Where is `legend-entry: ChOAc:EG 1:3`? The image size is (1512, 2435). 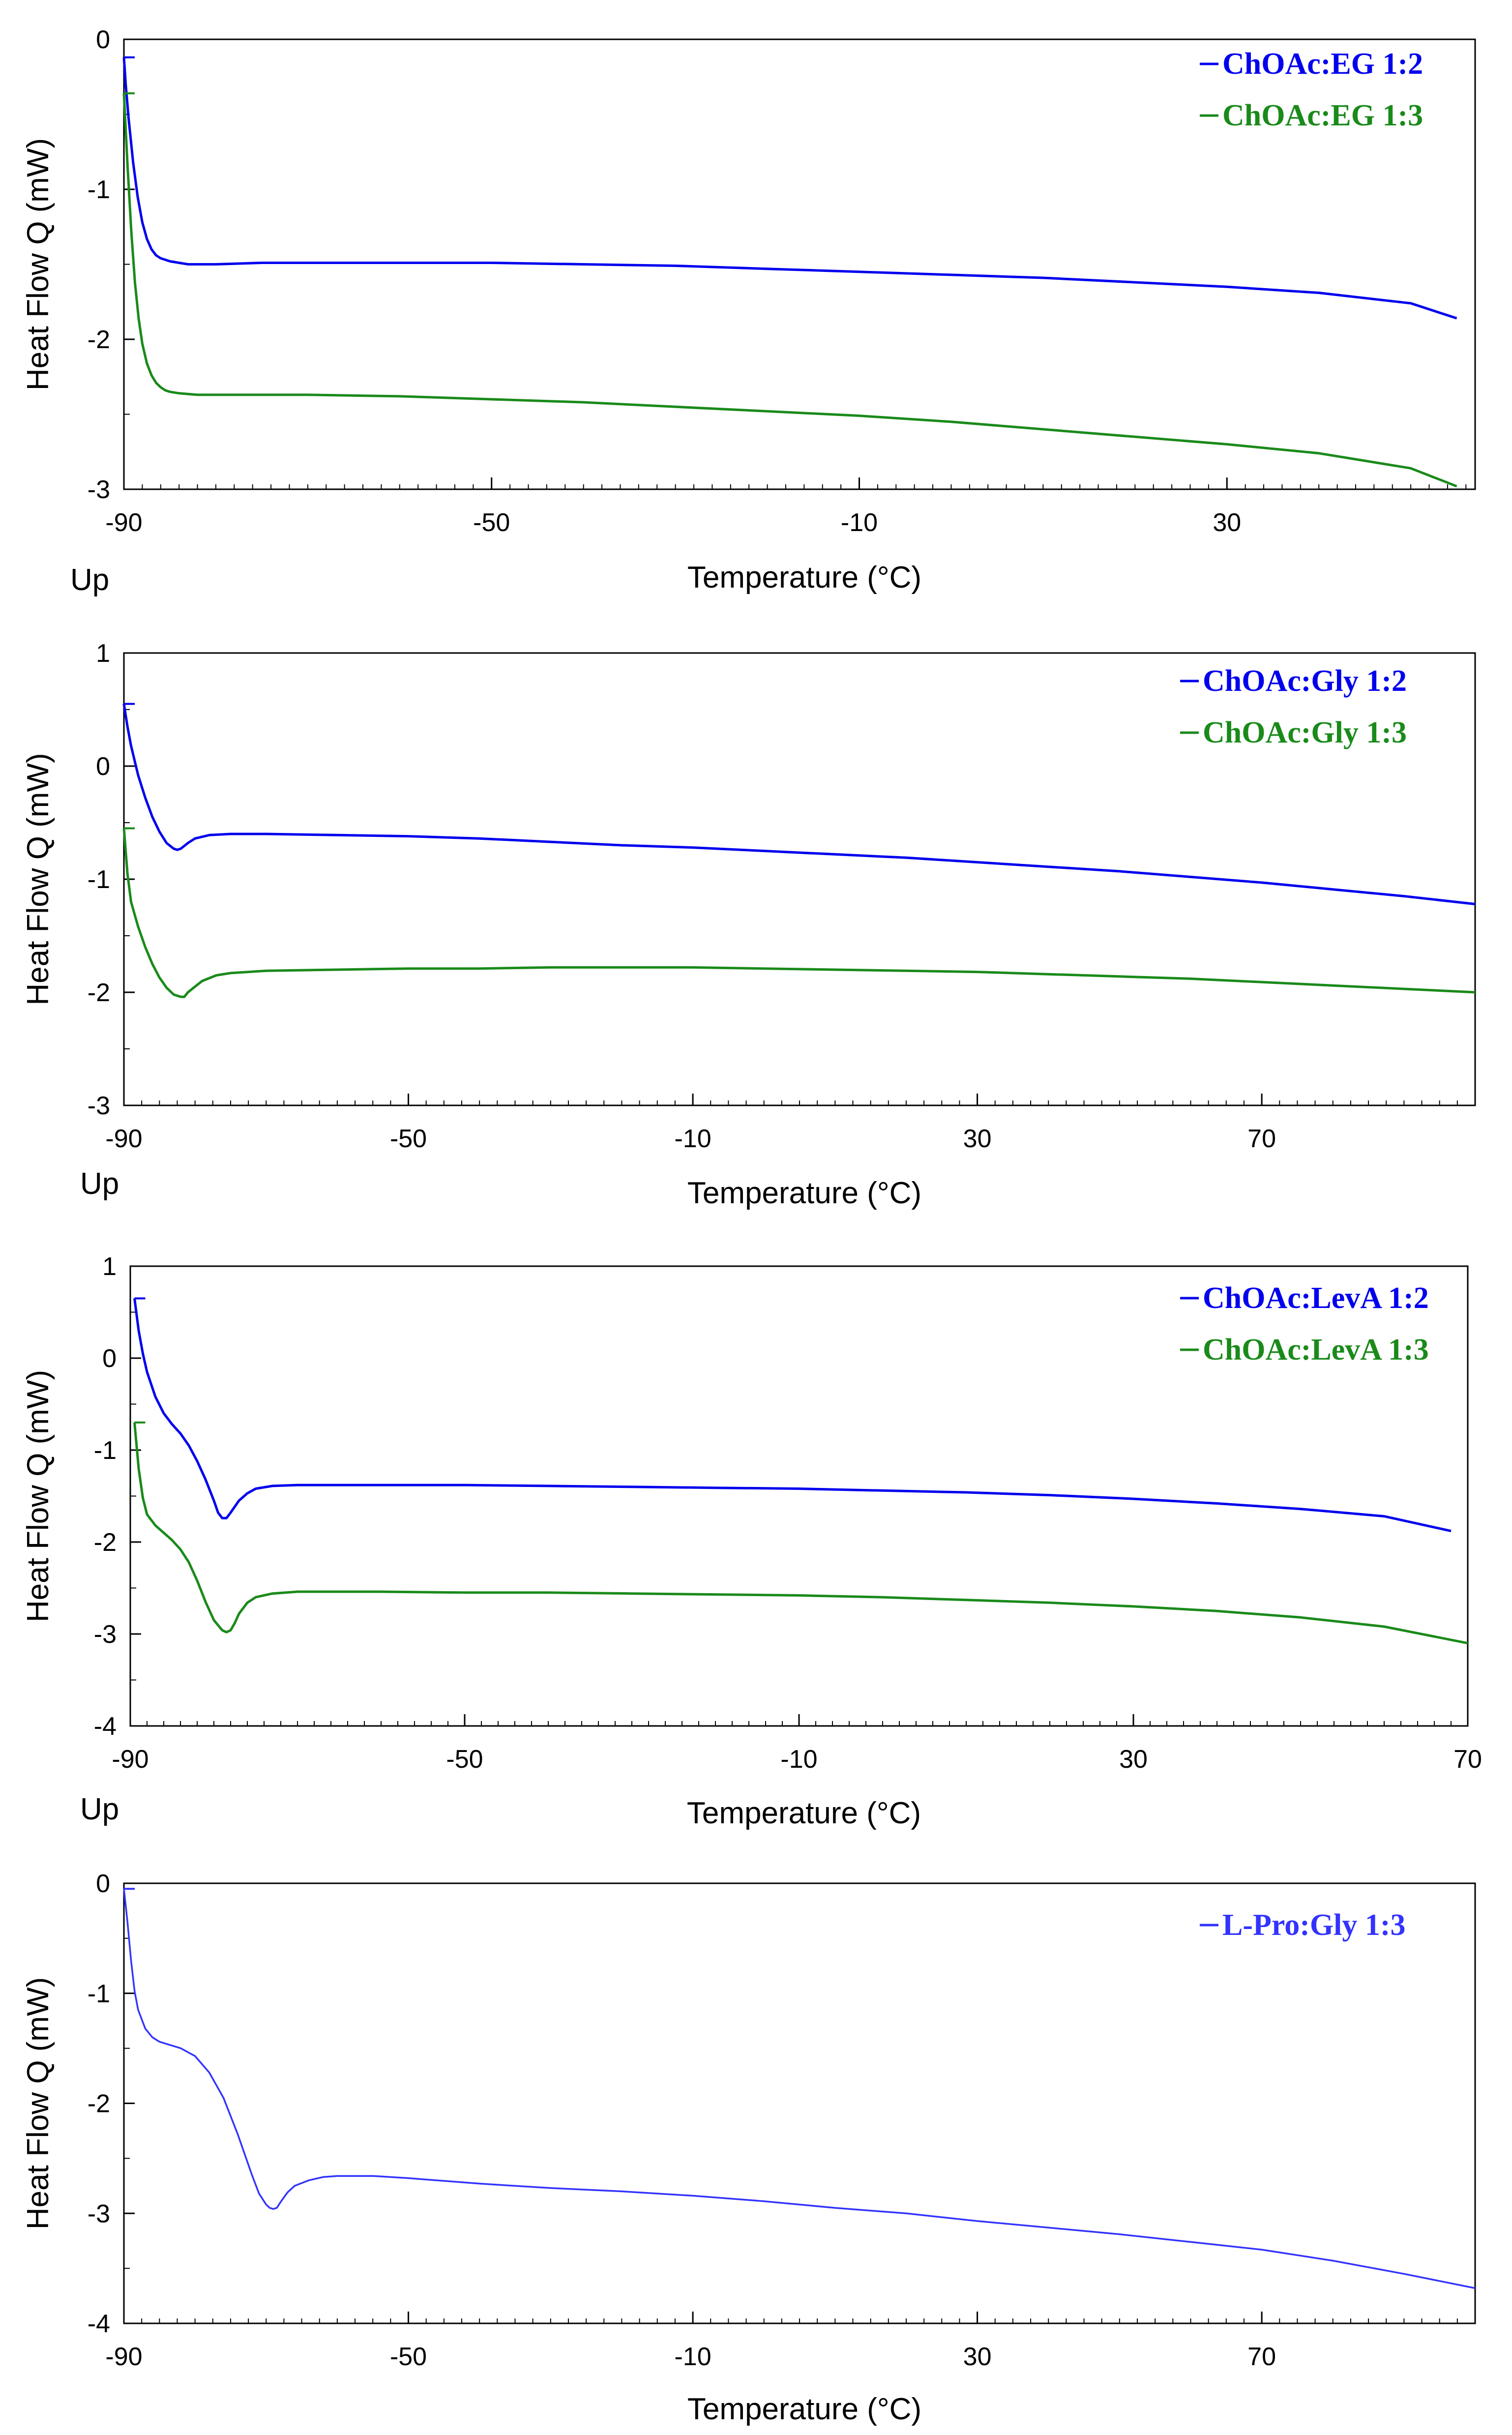
legend-entry: ChOAc:EG 1:3 is located at coordinates (1322, 116).